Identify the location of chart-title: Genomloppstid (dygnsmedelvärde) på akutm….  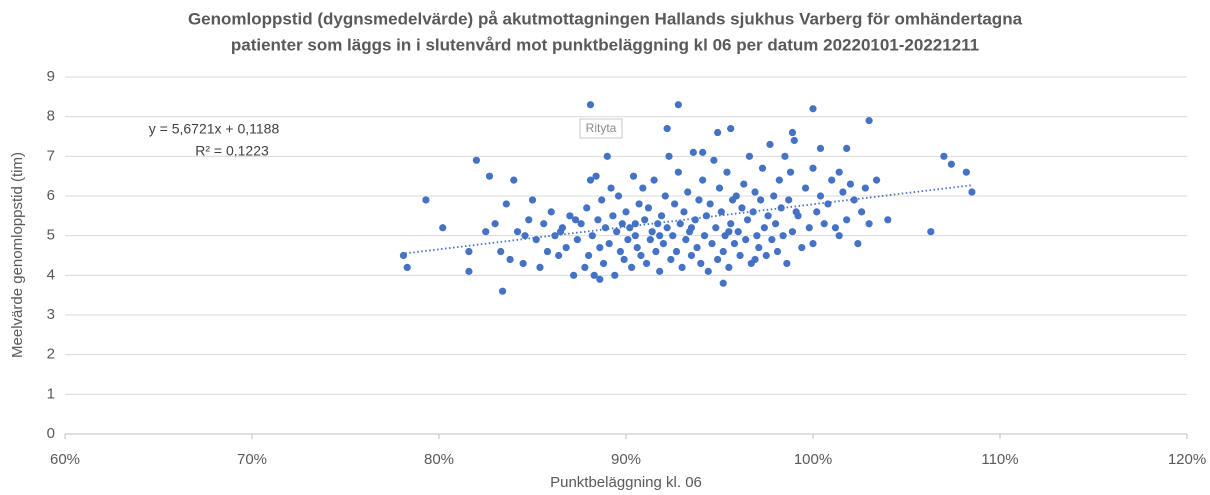
(605, 18).